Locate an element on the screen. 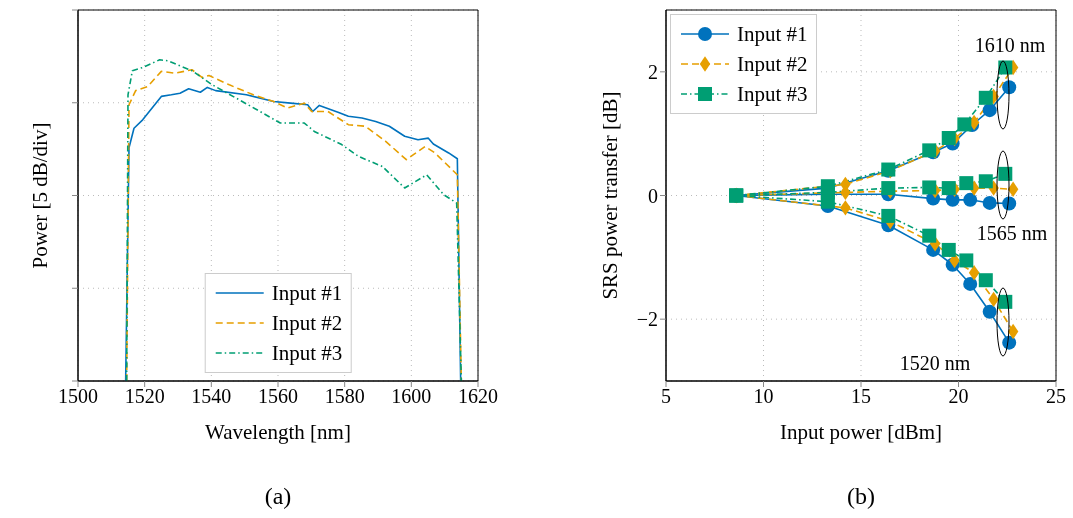 The height and width of the screenshot is (518, 1073). y-tick-label: 0 is located at coordinates (653, 195).